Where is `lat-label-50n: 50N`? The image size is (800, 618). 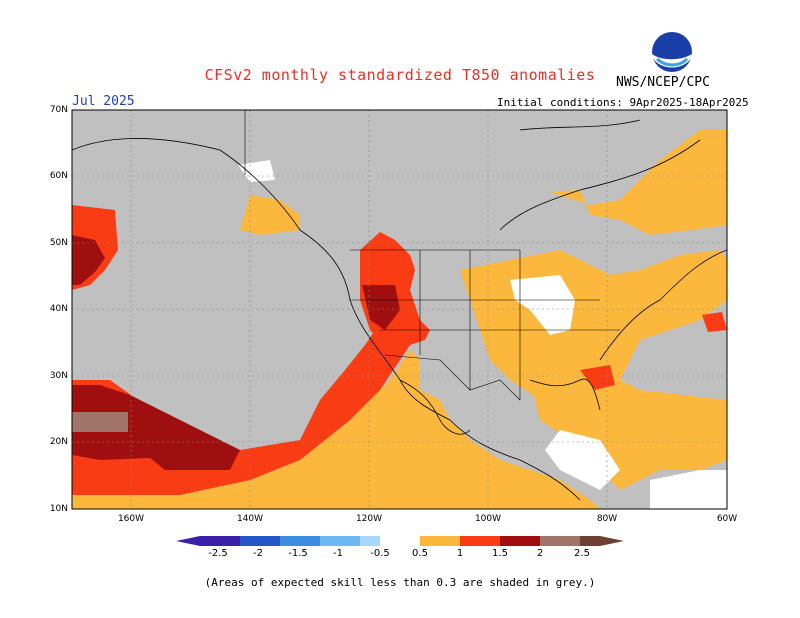
lat-label-50n: 50N is located at coordinates (58, 243).